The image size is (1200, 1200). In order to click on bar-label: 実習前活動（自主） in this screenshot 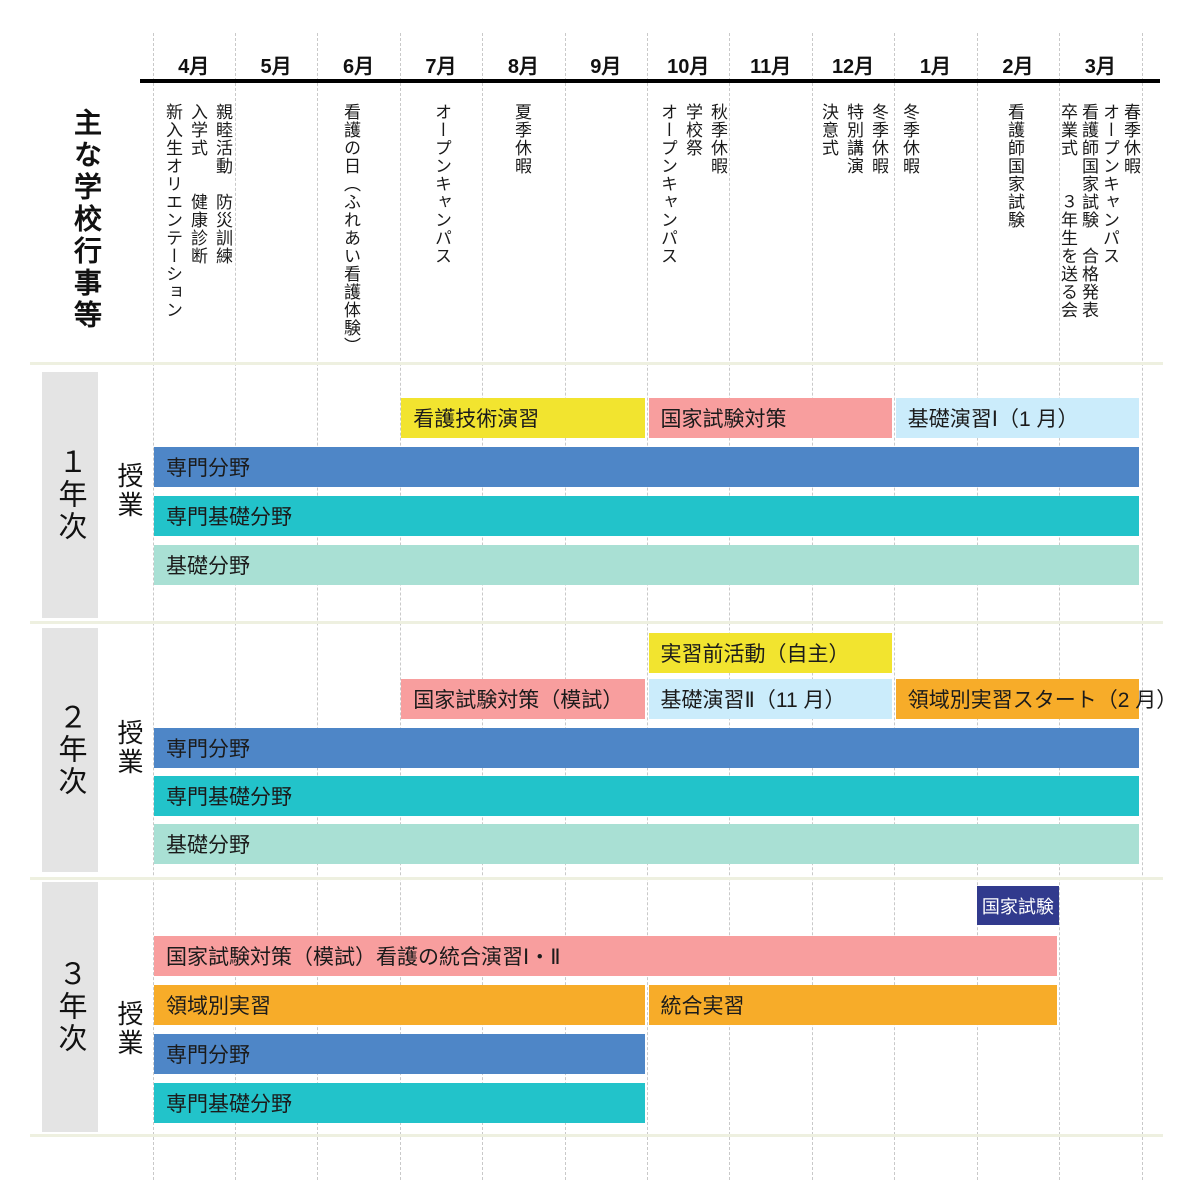, I will do `click(755, 654)`.